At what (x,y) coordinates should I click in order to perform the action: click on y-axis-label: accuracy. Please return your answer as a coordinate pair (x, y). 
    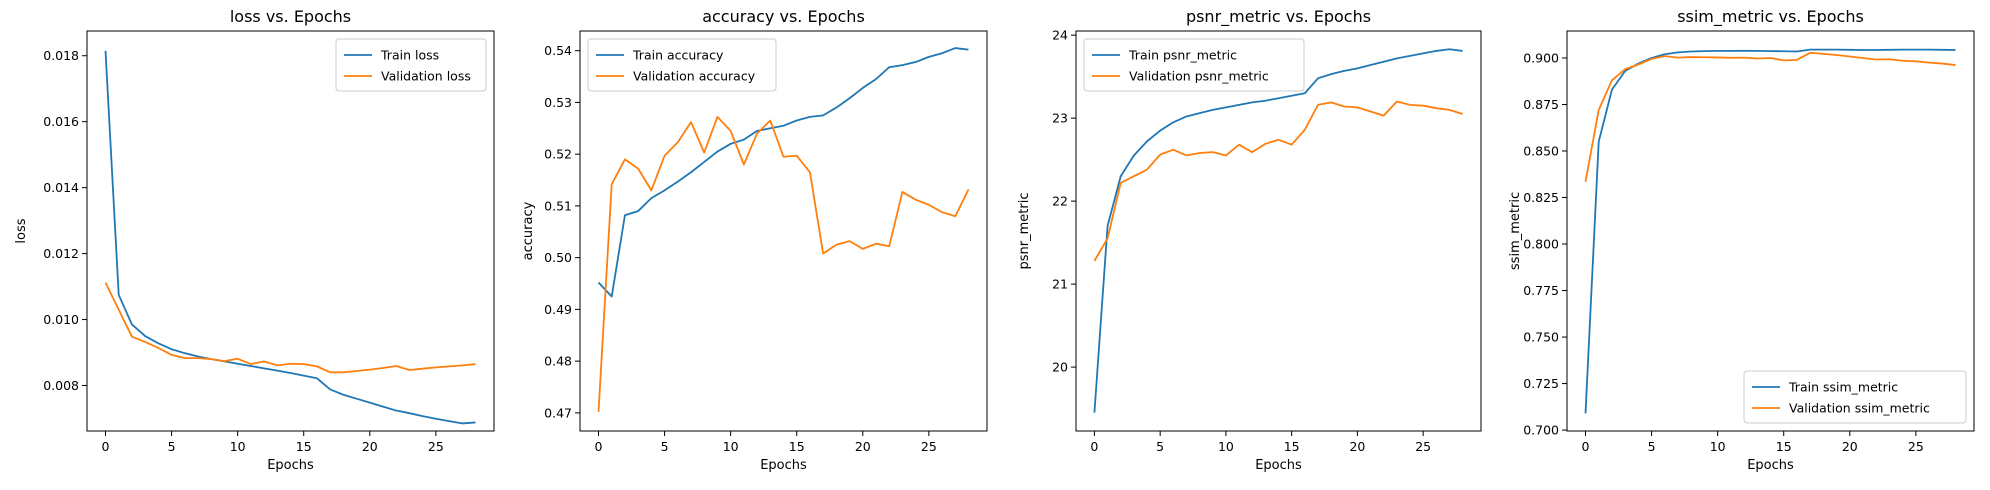
    Looking at the image, I should click on (528, 230).